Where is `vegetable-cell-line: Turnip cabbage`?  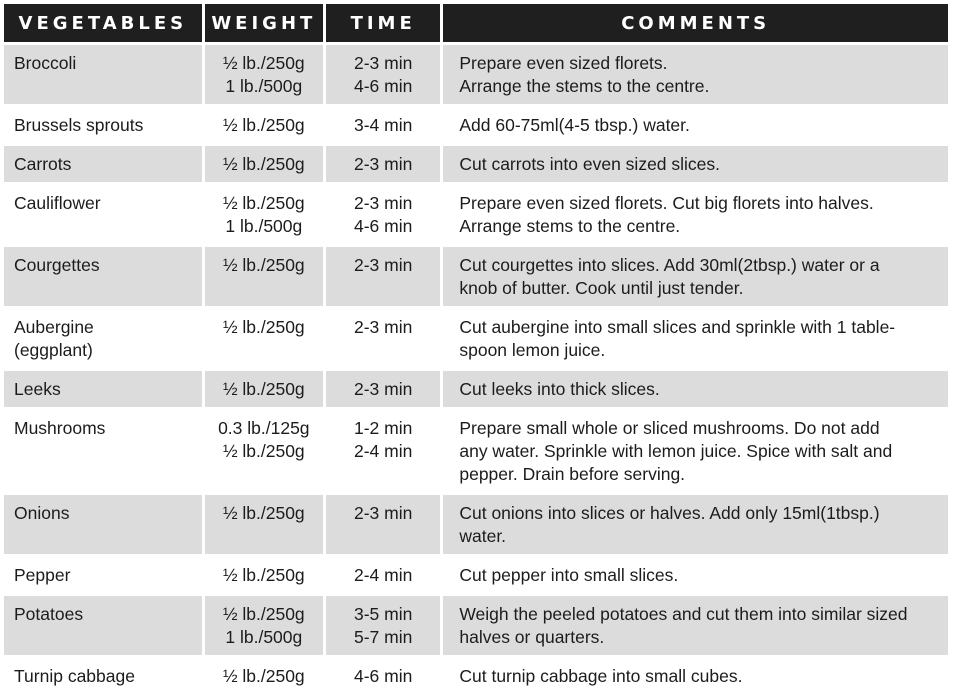 vegetable-cell-line: Turnip cabbage is located at coordinates (74, 676).